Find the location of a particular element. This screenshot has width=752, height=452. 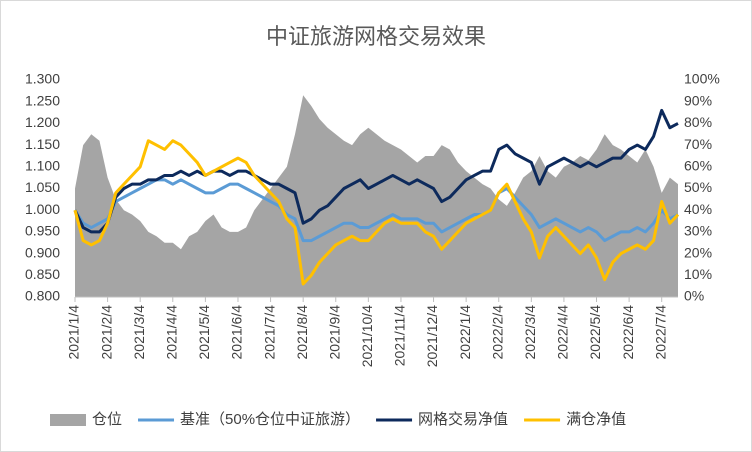

y2-tick-label: 40% is located at coordinates (698, 209).